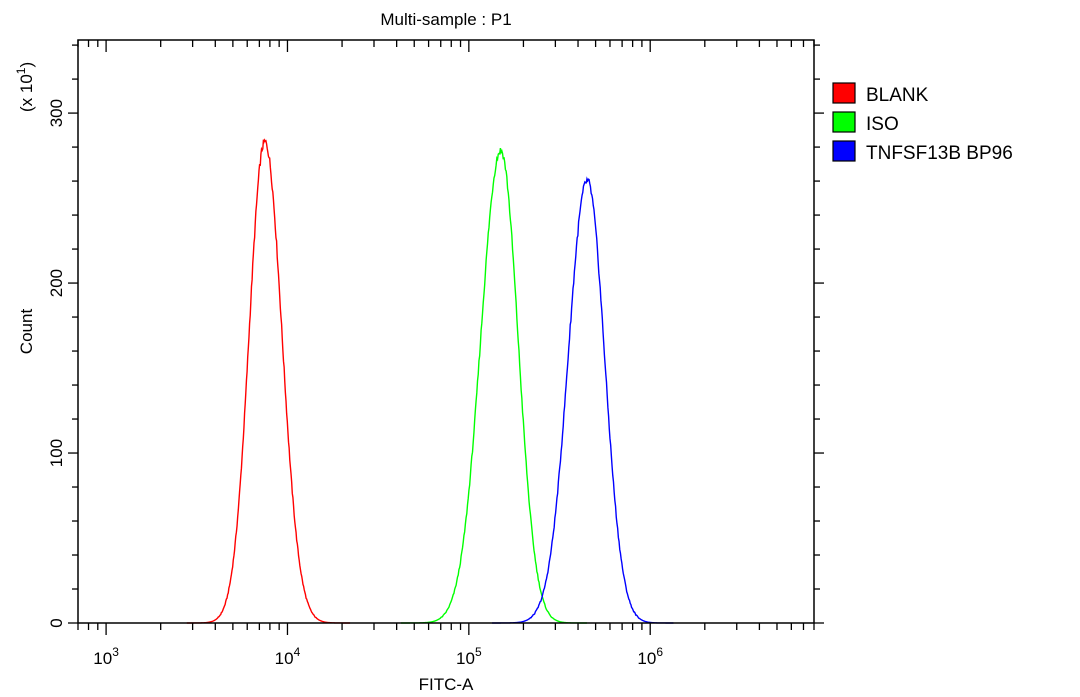 The image size is (1080, 697). What do you see at coordinates (115, 652) in the screenshot?
I see `x-tick-exponent: 3` at bounding box center [115, 652].